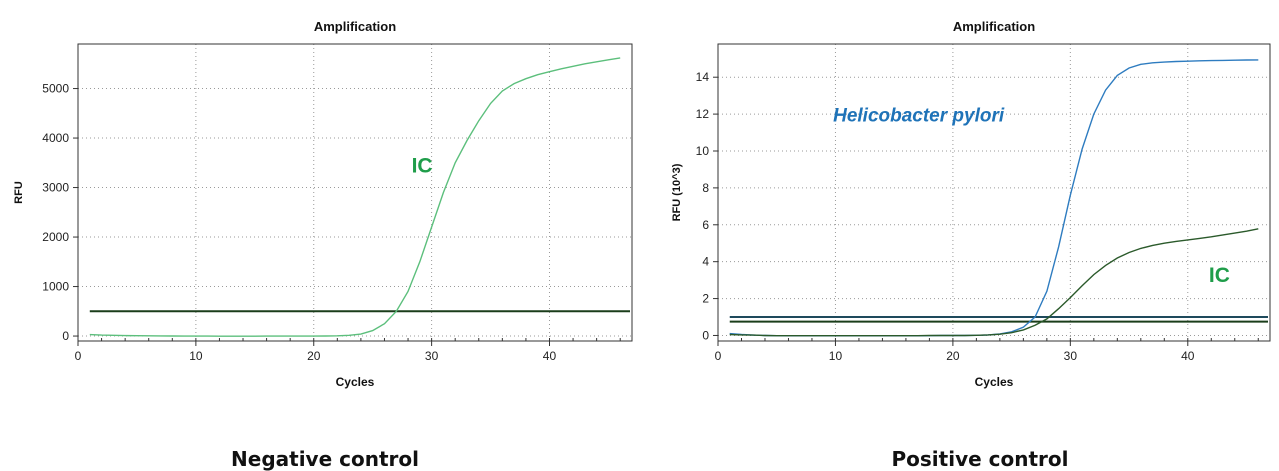 The image size is (1279, 471). I want to click on y-tick-label: 8, so click(705, 188).